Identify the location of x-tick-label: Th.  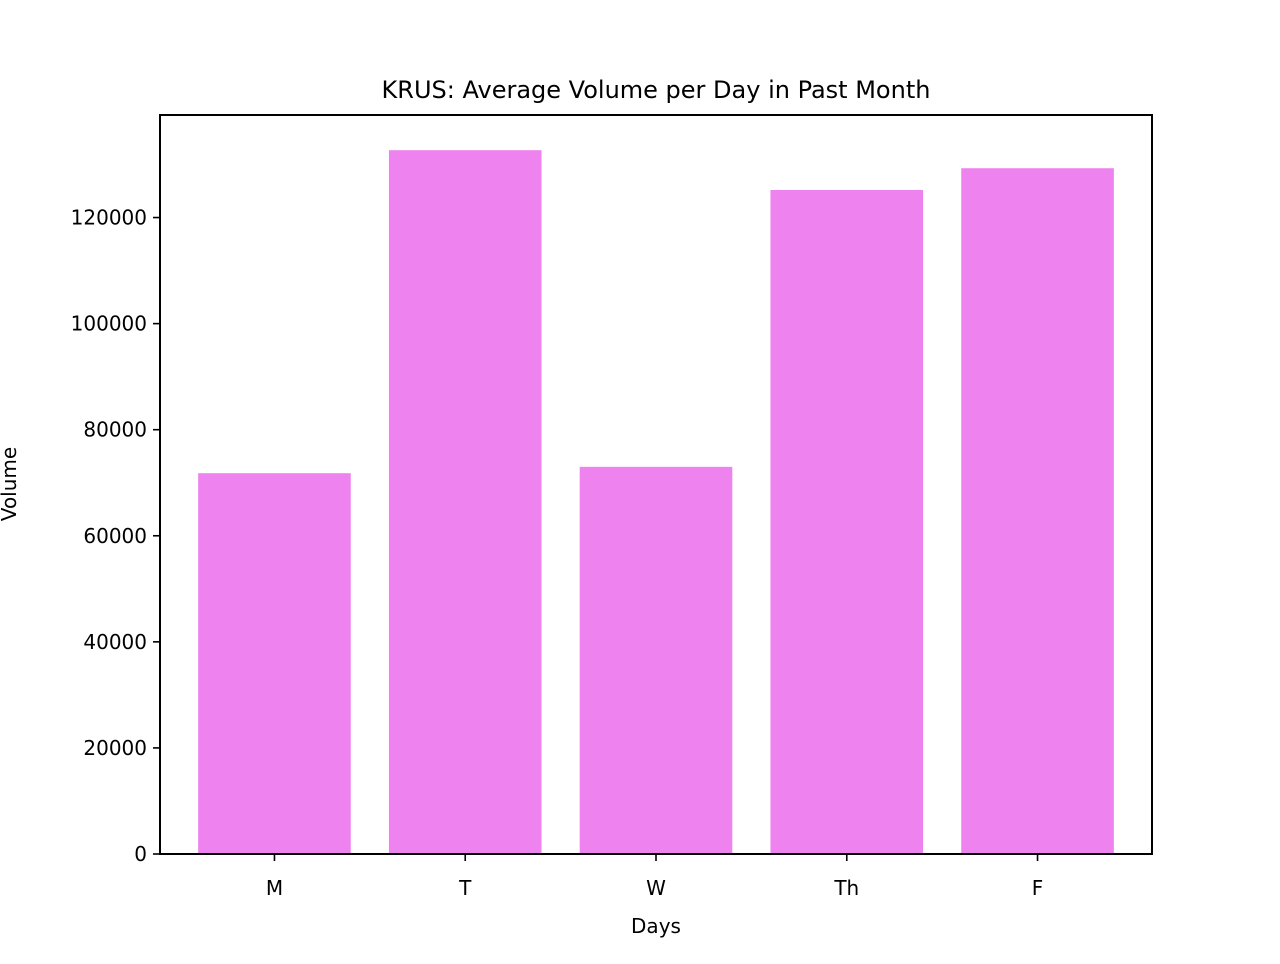
(846, 888).